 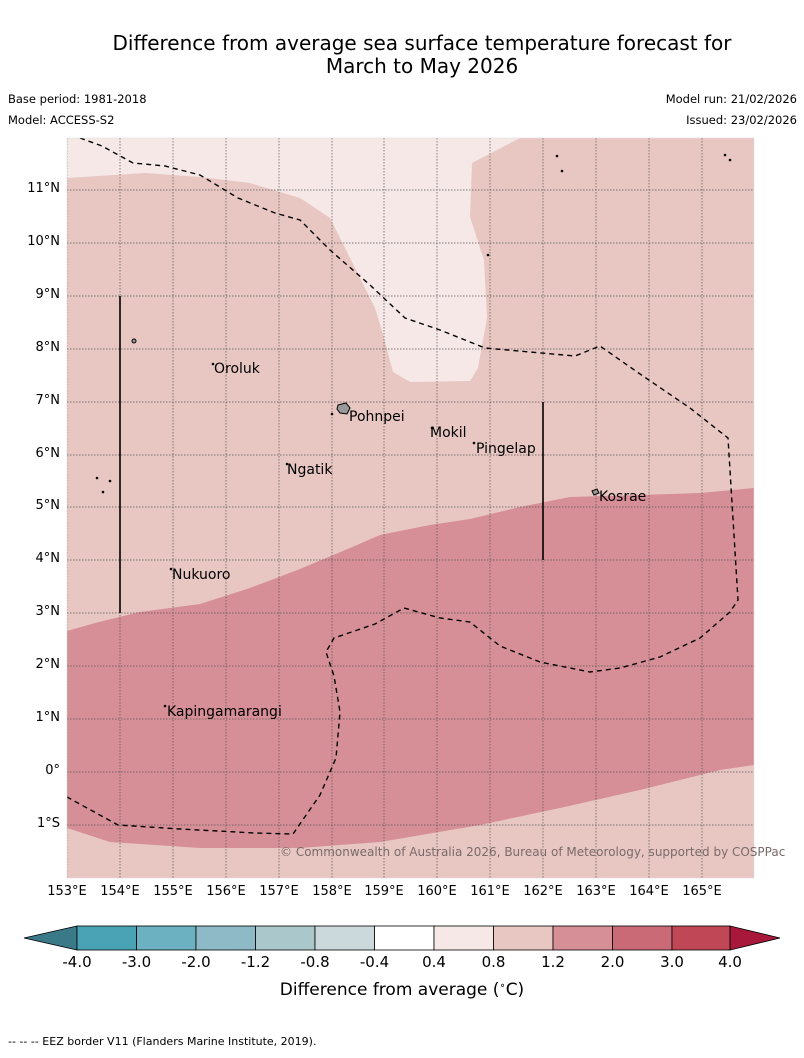 What do you see at coordinates (293, 260) in the screenshot?
I see `anomaly-region-0.4-0.8` at bounding box center [293, 260].